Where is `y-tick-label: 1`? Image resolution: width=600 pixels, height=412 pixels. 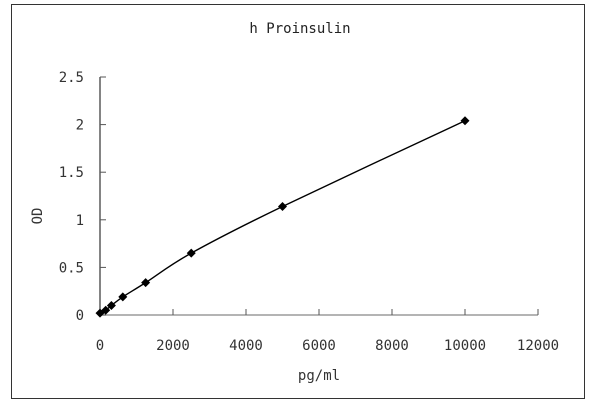 y-tick-label: 1 is located at coordinates (80, 221).